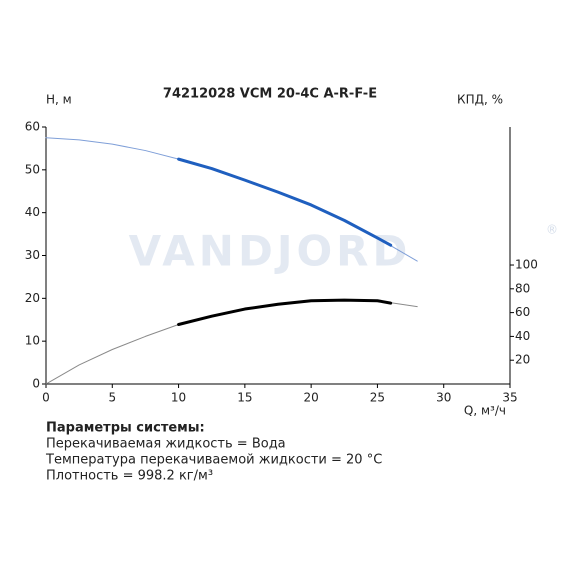 The image size is (570, 570). I want to click on watermark-mark: ®, so click(552, 230).